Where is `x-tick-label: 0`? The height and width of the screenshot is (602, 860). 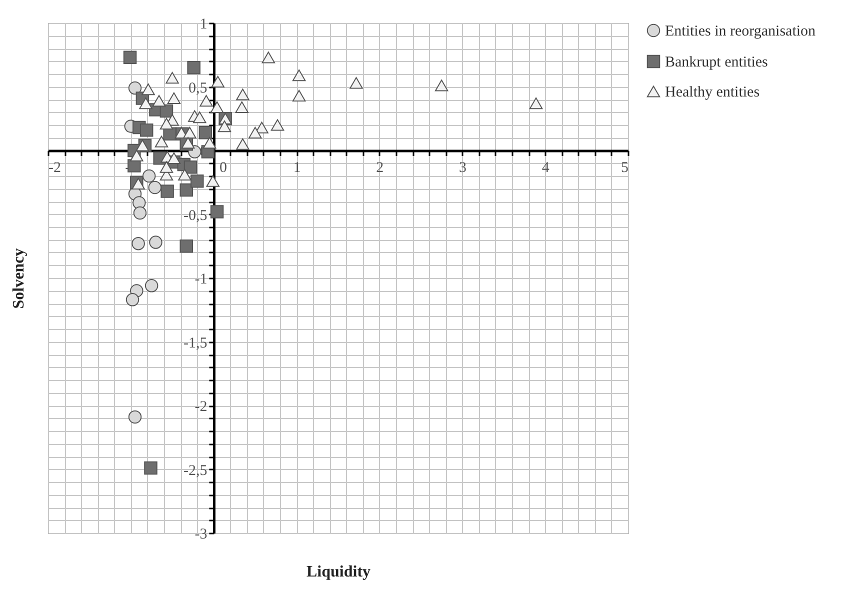 x-tick-label: 0 is located at coordinates (223, 168).